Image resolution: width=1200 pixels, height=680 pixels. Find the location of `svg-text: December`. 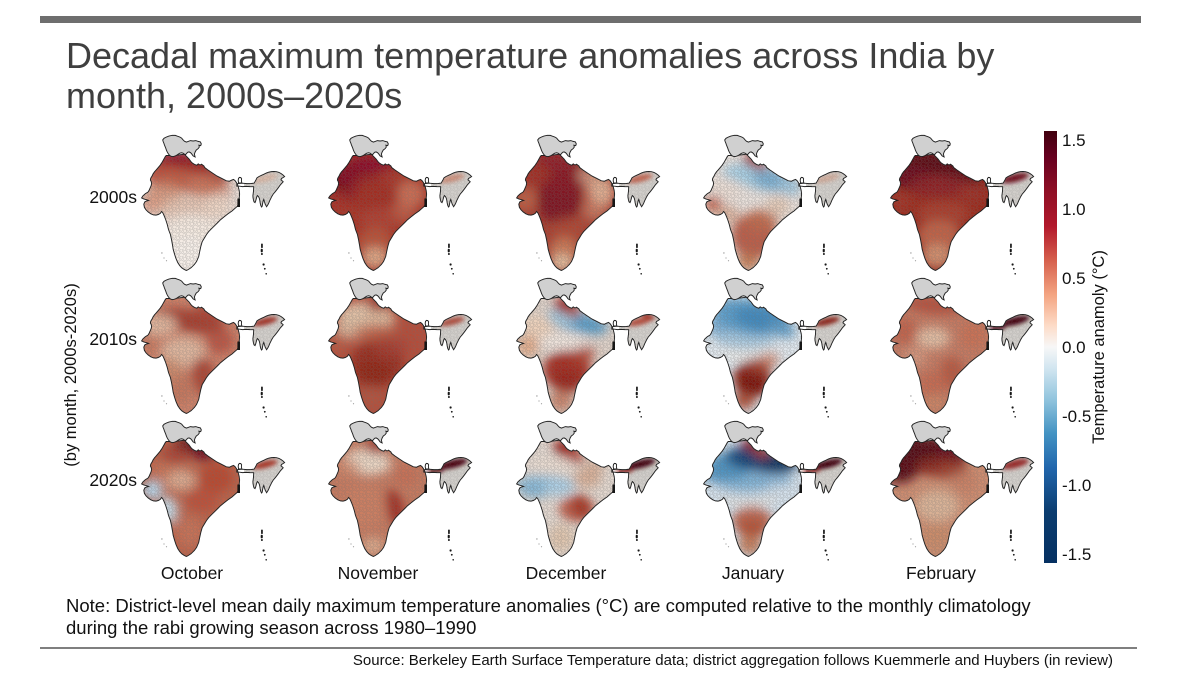

svg-text: December is located at coordinates (566, 573).